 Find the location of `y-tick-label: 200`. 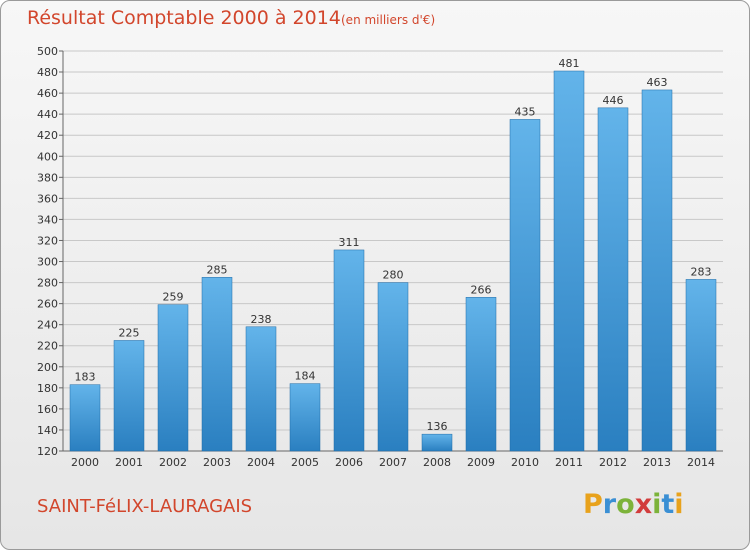

y-tick-label: 200 is located at coordinates (47, 367).